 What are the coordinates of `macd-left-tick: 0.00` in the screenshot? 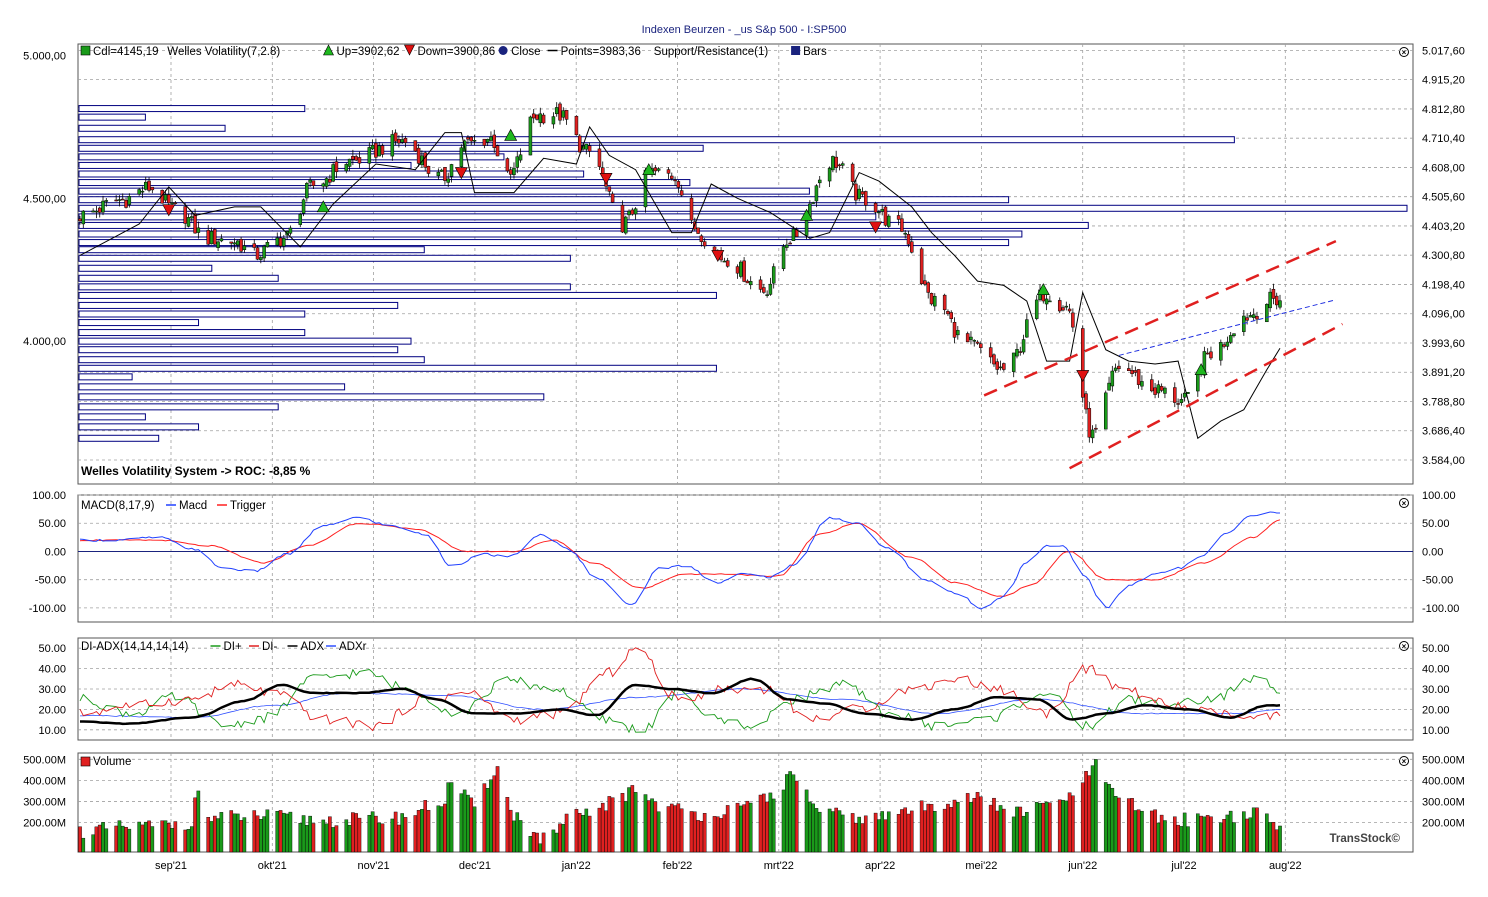 It's located at (55, 552).